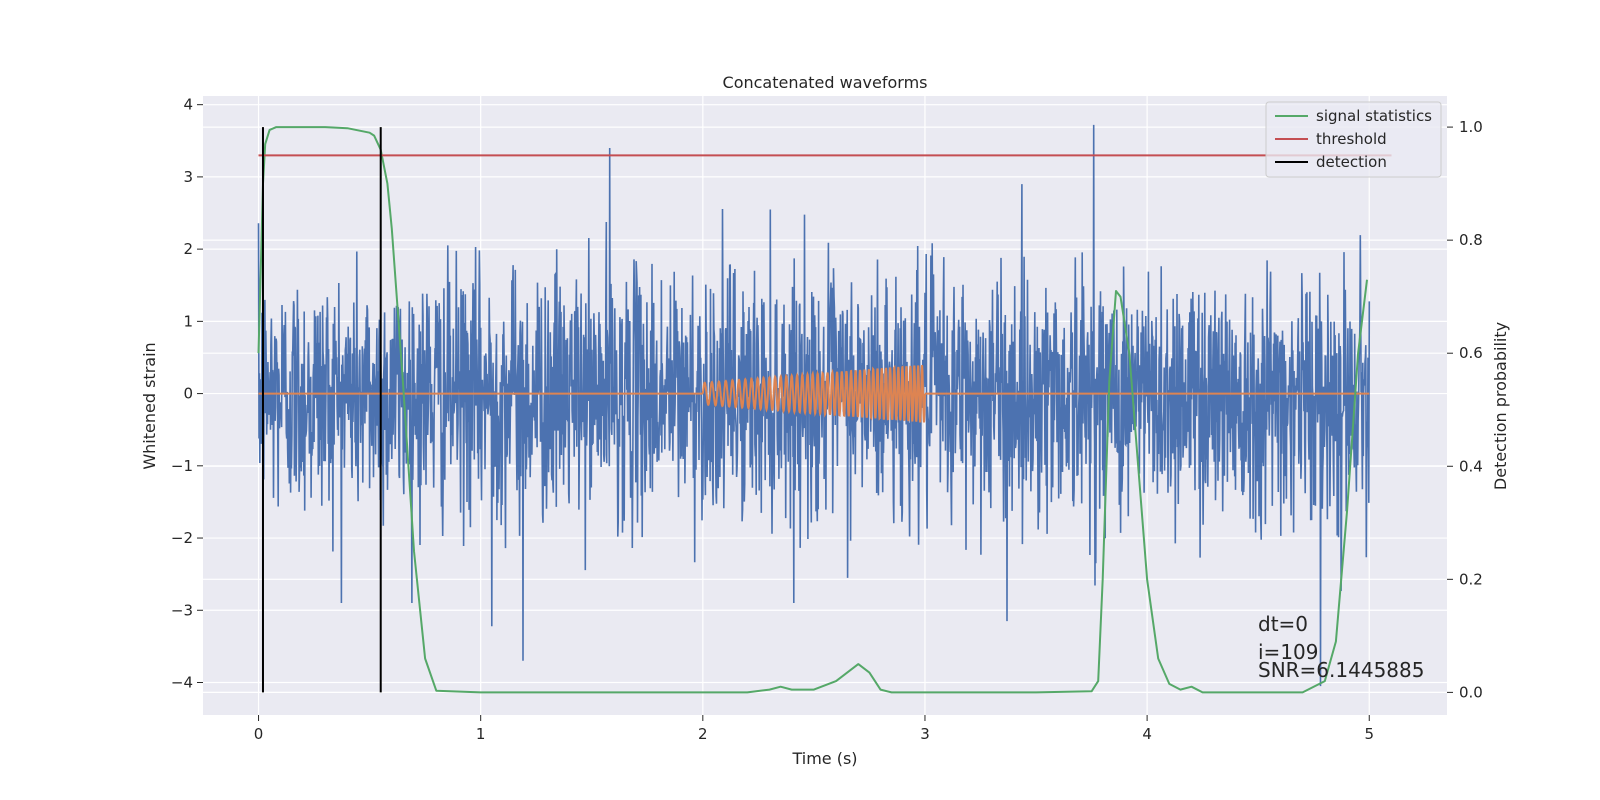  What do you see at coordinates (182, 538) in the screenshot?
I see `y-left-tick-label-2: −2` at bounding box center [182, 538].